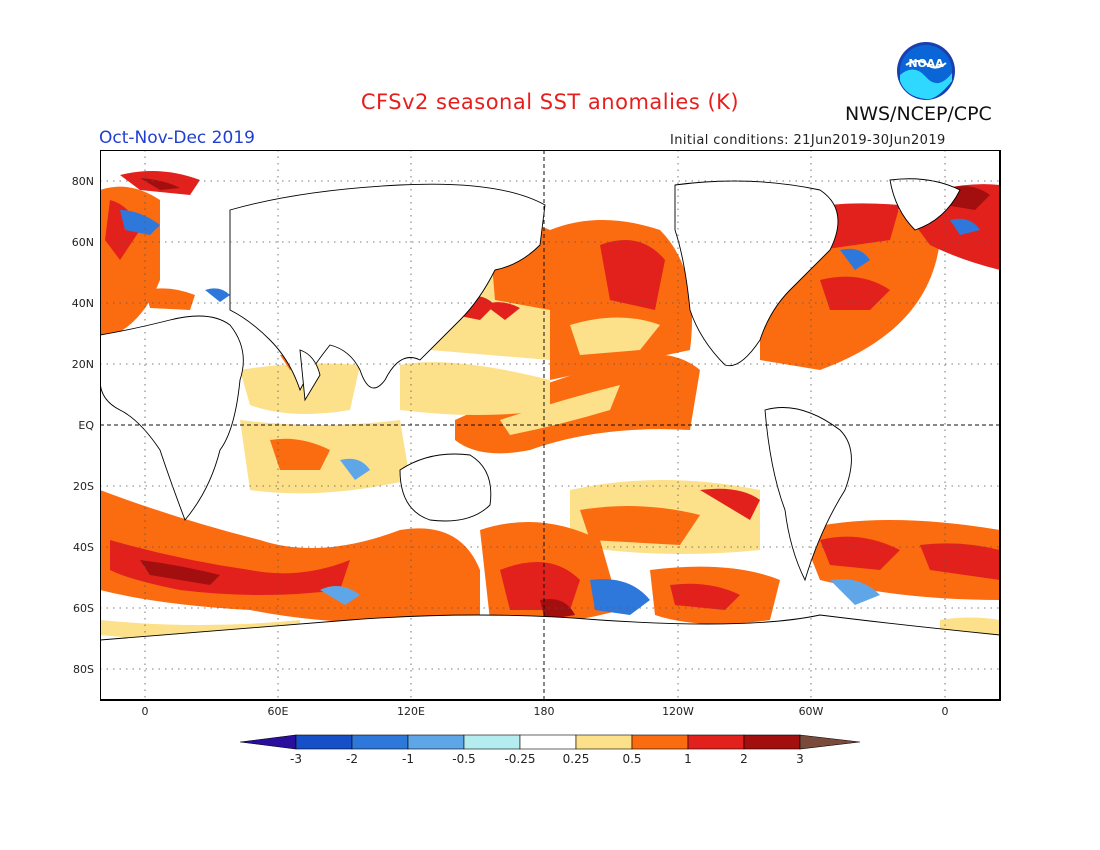 This screenshot has height=850, width=1100. What do you see at coordinates (411, 711) in the screenshot?
I see `lon-label-120e: 120E` at bounding box center [411, 711].